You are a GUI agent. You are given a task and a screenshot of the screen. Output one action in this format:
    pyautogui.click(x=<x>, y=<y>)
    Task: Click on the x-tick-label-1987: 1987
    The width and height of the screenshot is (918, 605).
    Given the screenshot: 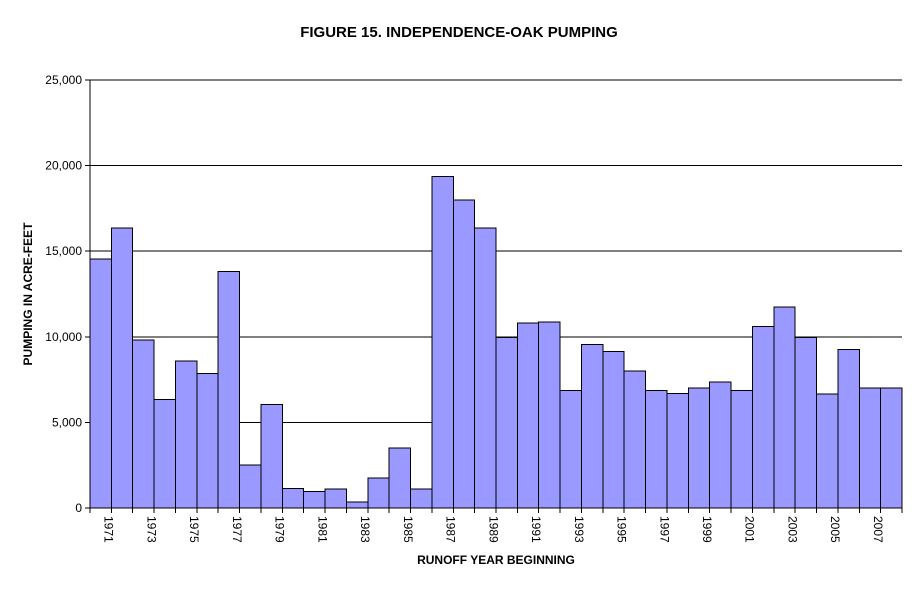 What is the action you would take?
    pyautogui.click(x=451, y=529)
    